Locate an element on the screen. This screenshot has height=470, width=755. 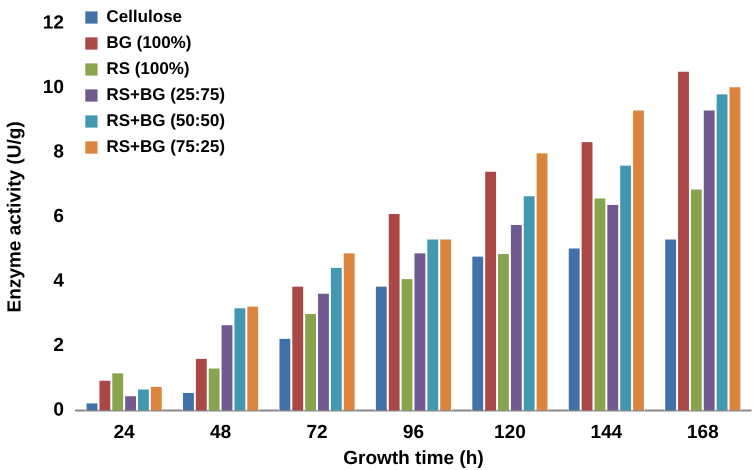
y-tick-label: 8 is located at coordinates (58, 152).